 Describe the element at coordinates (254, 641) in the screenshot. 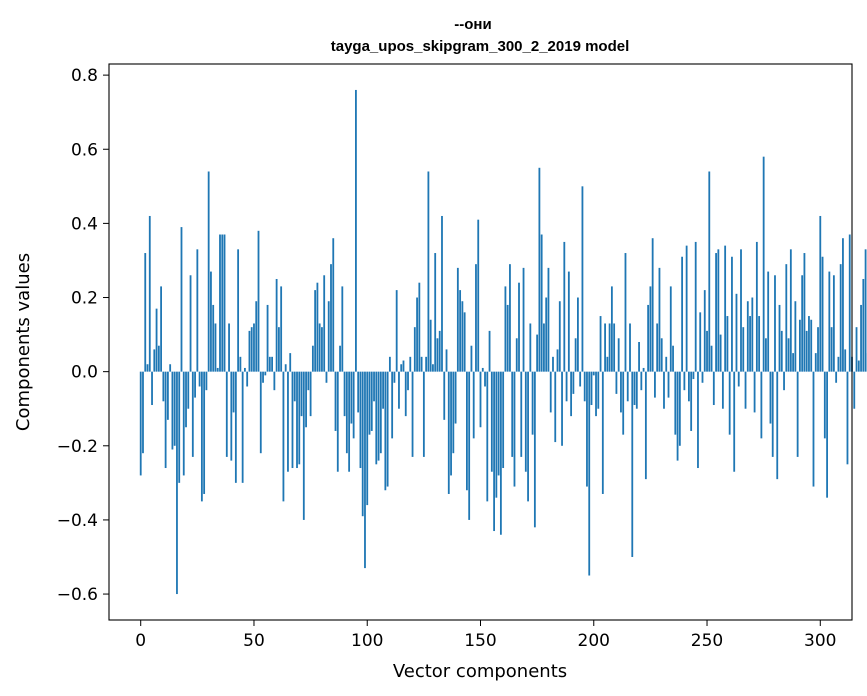

I see `x-tick-label: 50` at that location.